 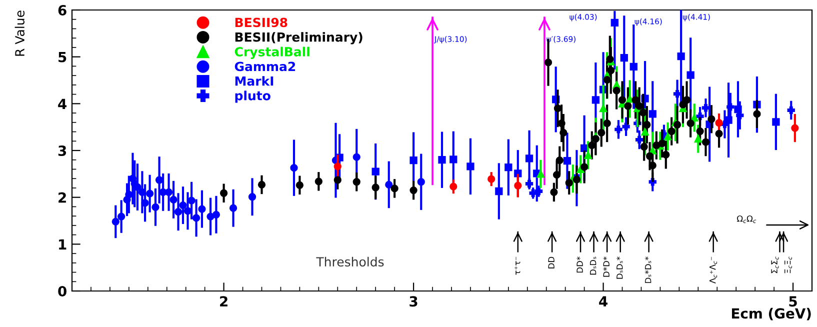 What do you see at coordinates (298, 38) in the screenshot?
I see `legend-label: BESII(Preliminary)` at bounding box center [298, 38].